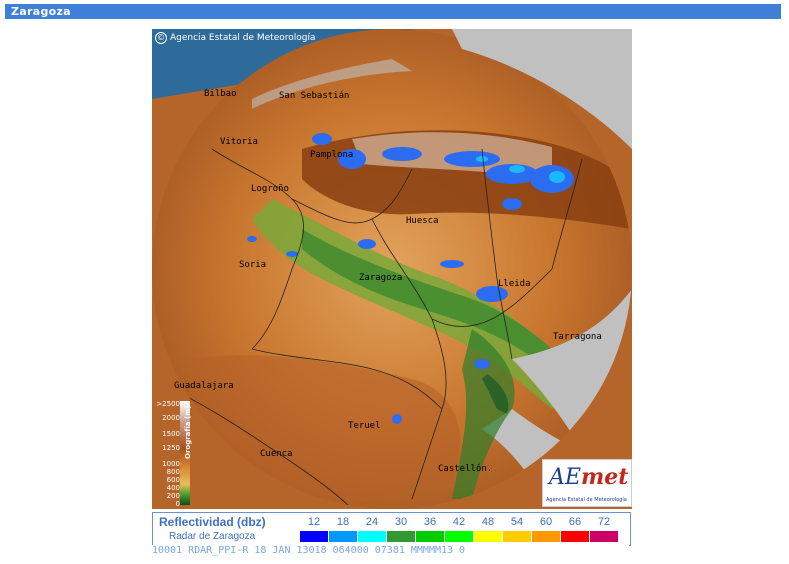  I want to click on title-bar: Zaragoza, so click(393, 11).